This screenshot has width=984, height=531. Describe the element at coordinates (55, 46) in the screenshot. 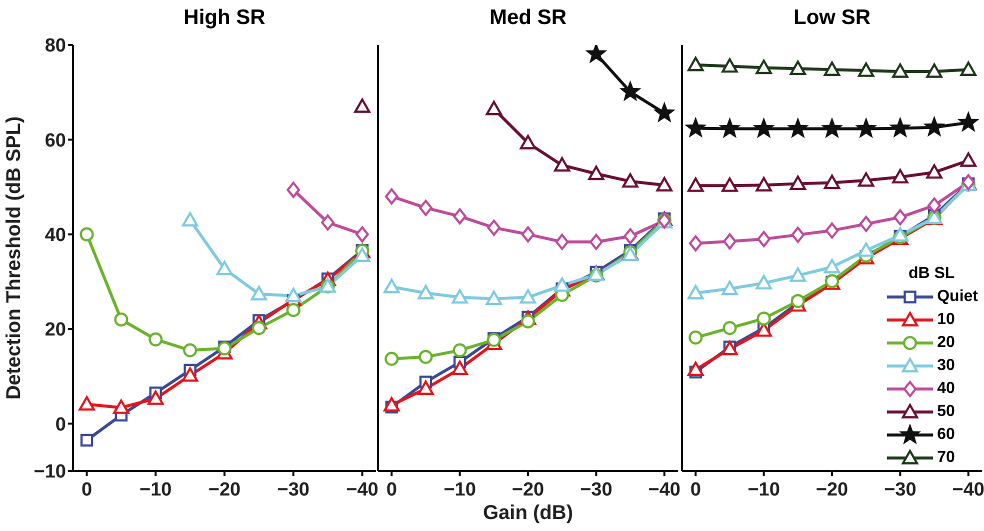

I see `y-tick-label: 80` at that location.